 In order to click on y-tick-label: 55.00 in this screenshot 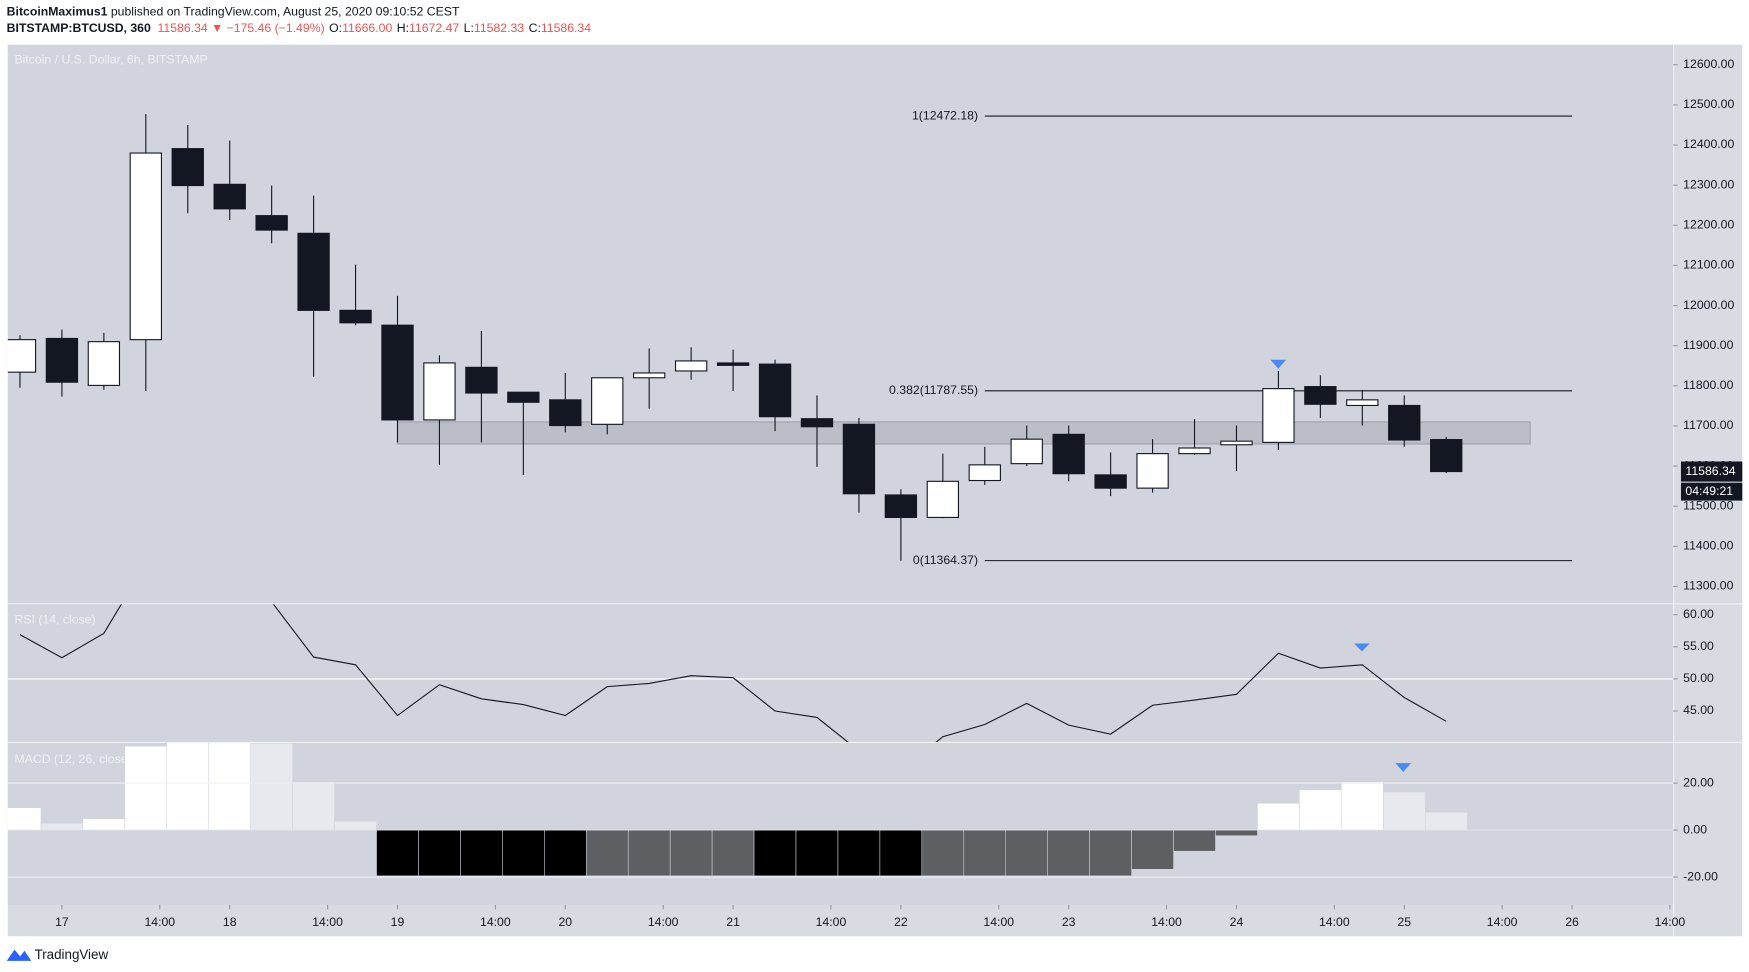, I will do `click(1698, 646)`.